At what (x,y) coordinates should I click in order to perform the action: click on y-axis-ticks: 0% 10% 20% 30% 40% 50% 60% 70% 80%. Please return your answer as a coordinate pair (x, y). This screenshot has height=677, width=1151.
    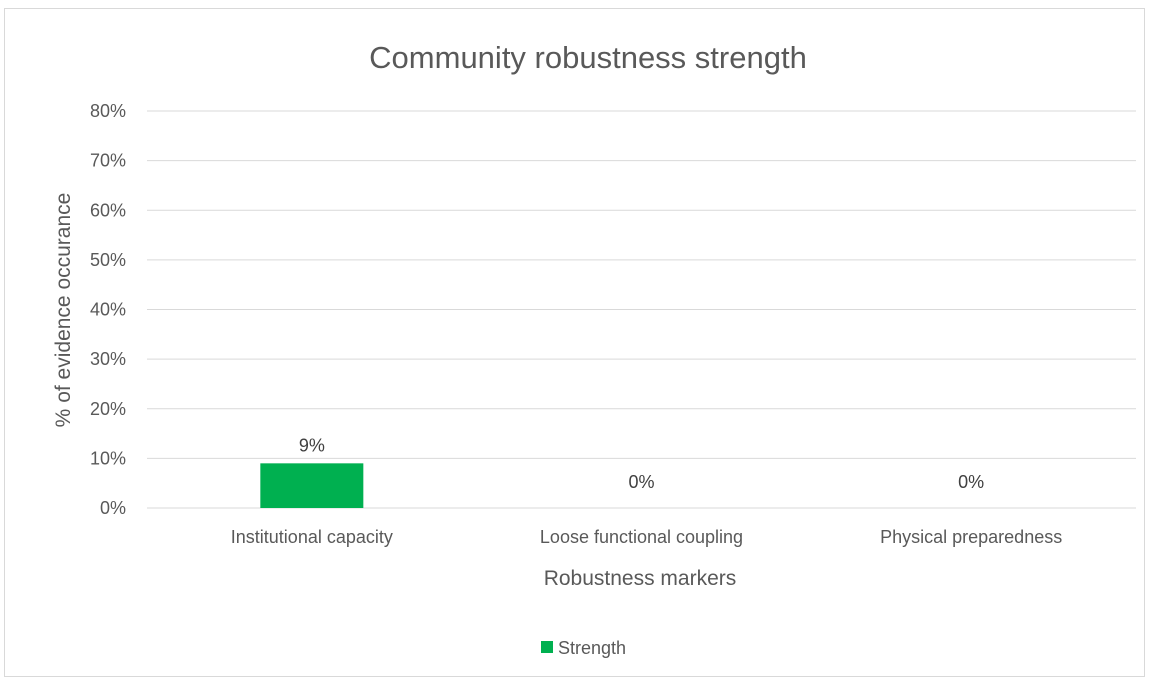
    Looking at the image, I should click on (108, 309).